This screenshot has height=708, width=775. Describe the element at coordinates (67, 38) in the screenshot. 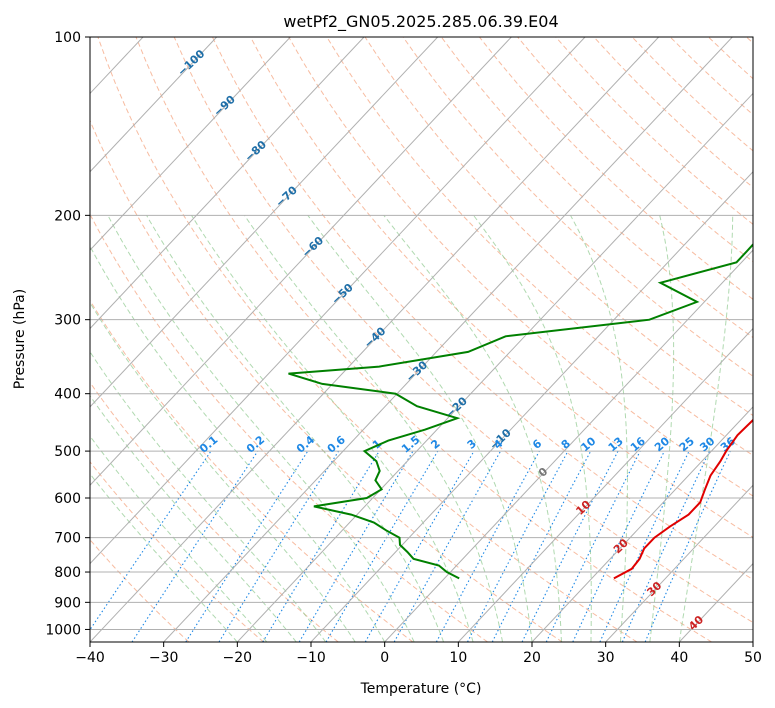

I see `y-tick-label: 100` at that location.